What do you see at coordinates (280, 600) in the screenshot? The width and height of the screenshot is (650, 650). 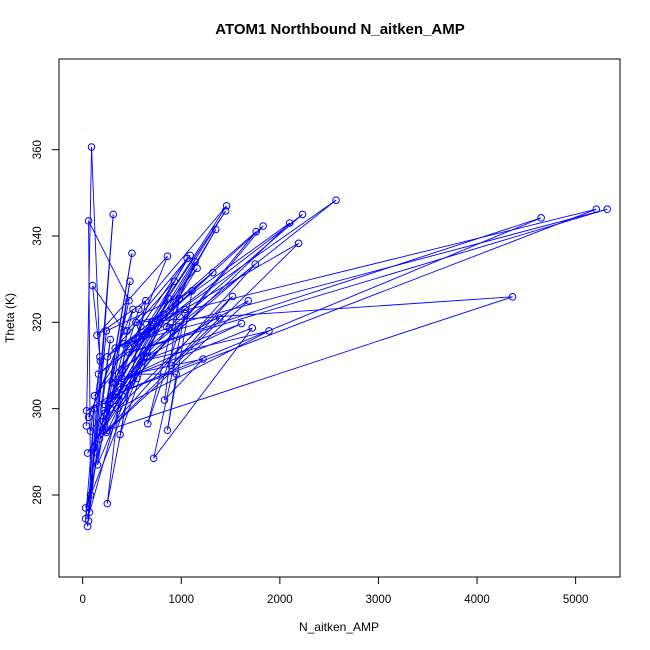 I see `x-tick-label: 2000` at bounding box center [280, 600].